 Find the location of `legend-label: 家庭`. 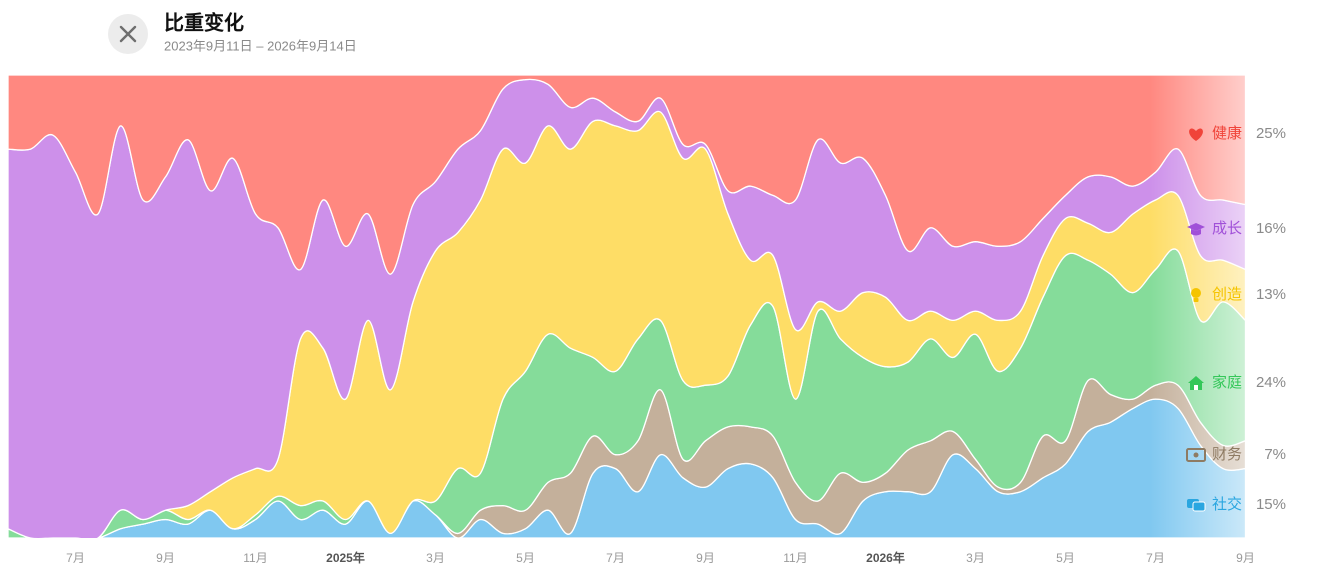

legend-label: 家庭 is located at coordinates (1227, 382).